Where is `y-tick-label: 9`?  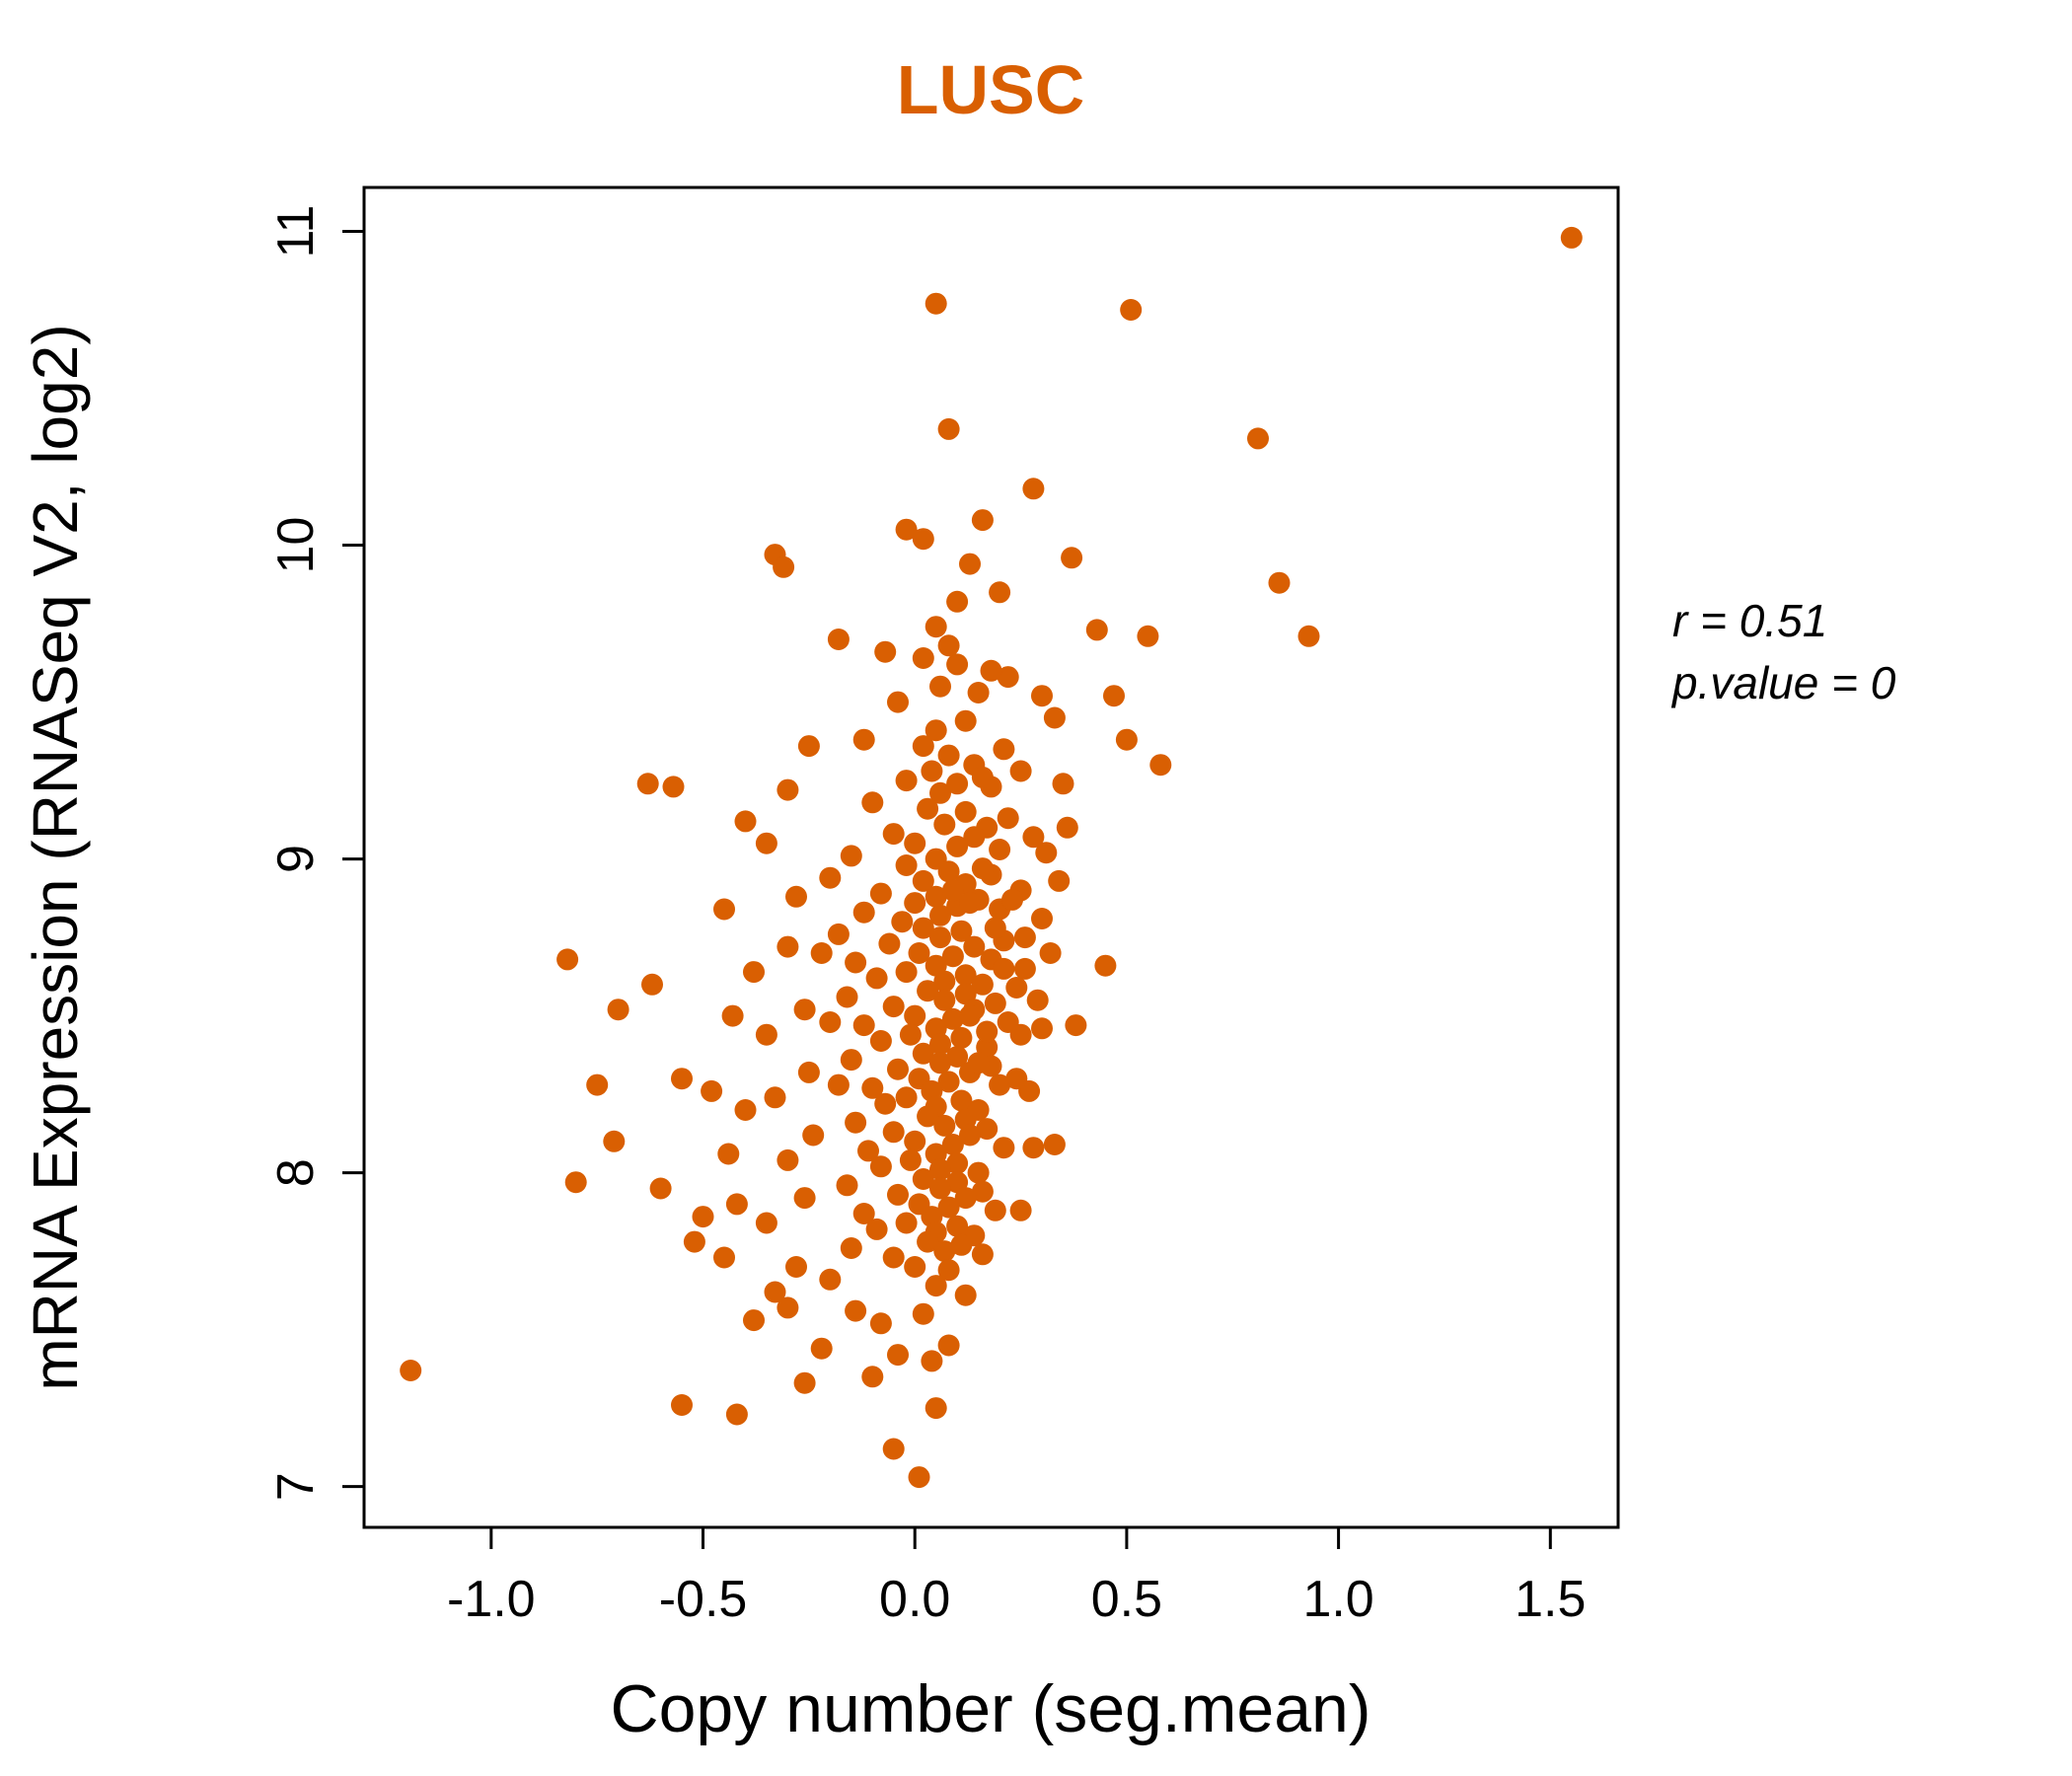 y-tick-label: 9 is located at coordinates (296, 859).